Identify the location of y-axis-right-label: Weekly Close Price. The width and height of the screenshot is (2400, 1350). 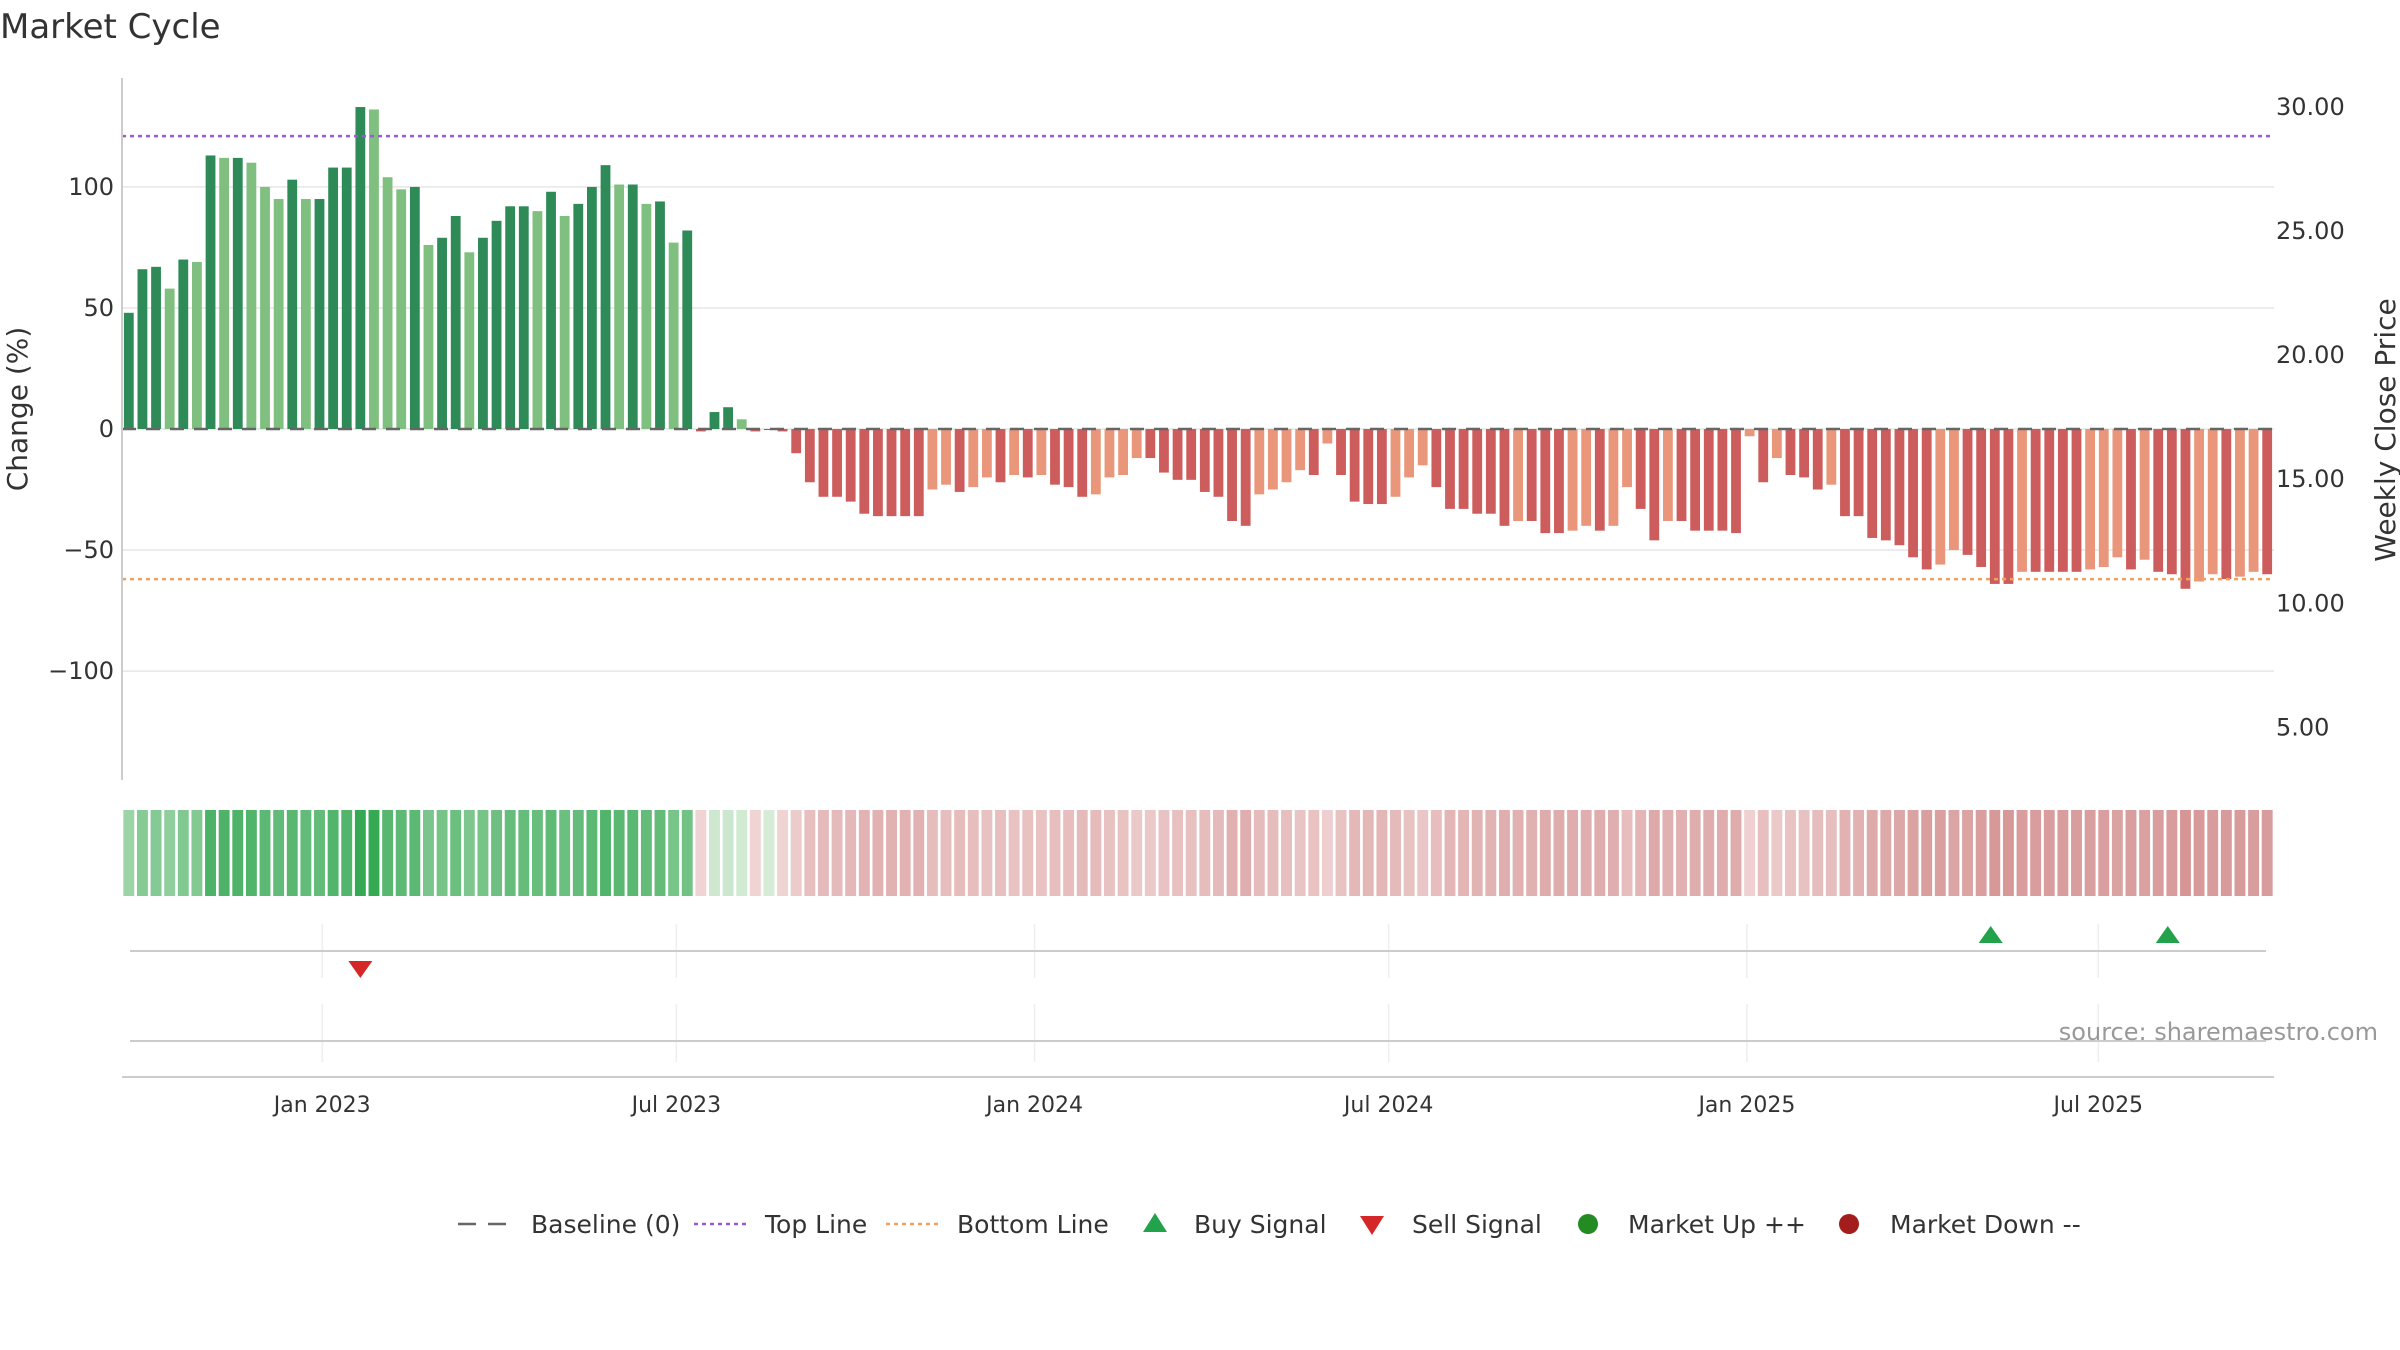
(2384, 429).